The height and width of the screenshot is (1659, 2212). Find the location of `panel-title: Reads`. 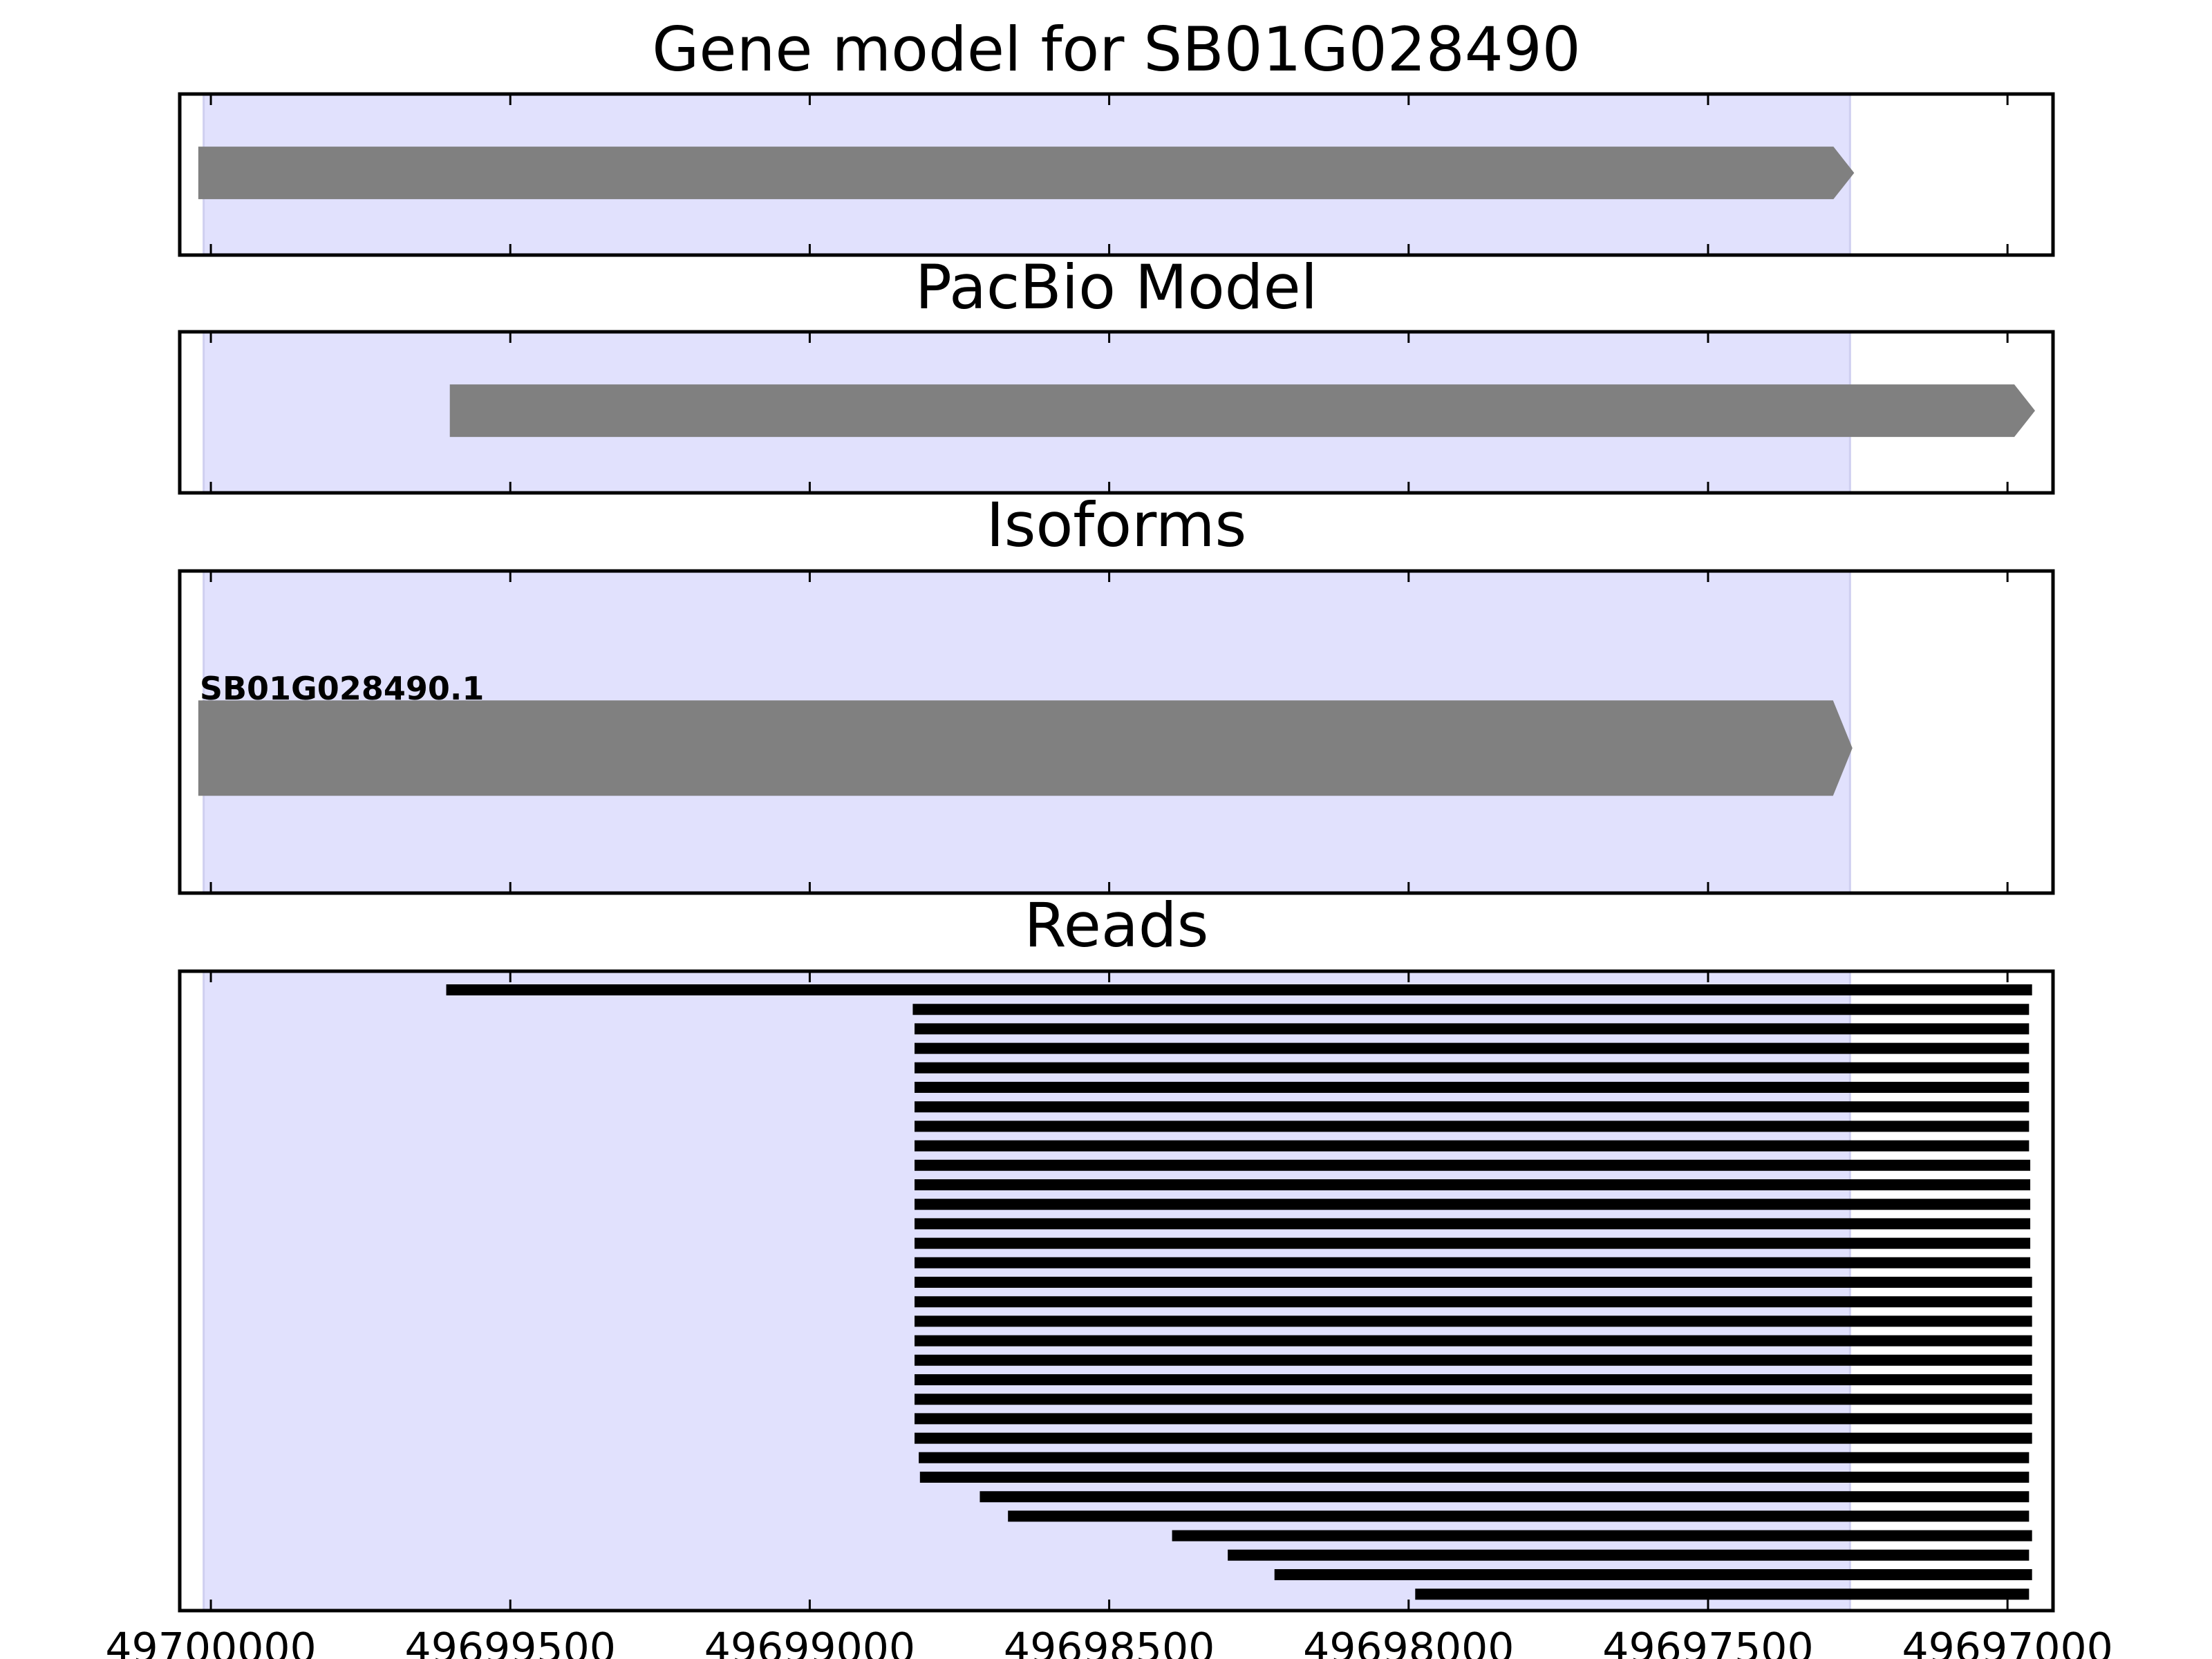

panel-title: Reads is located at coordinates (1117, 925).